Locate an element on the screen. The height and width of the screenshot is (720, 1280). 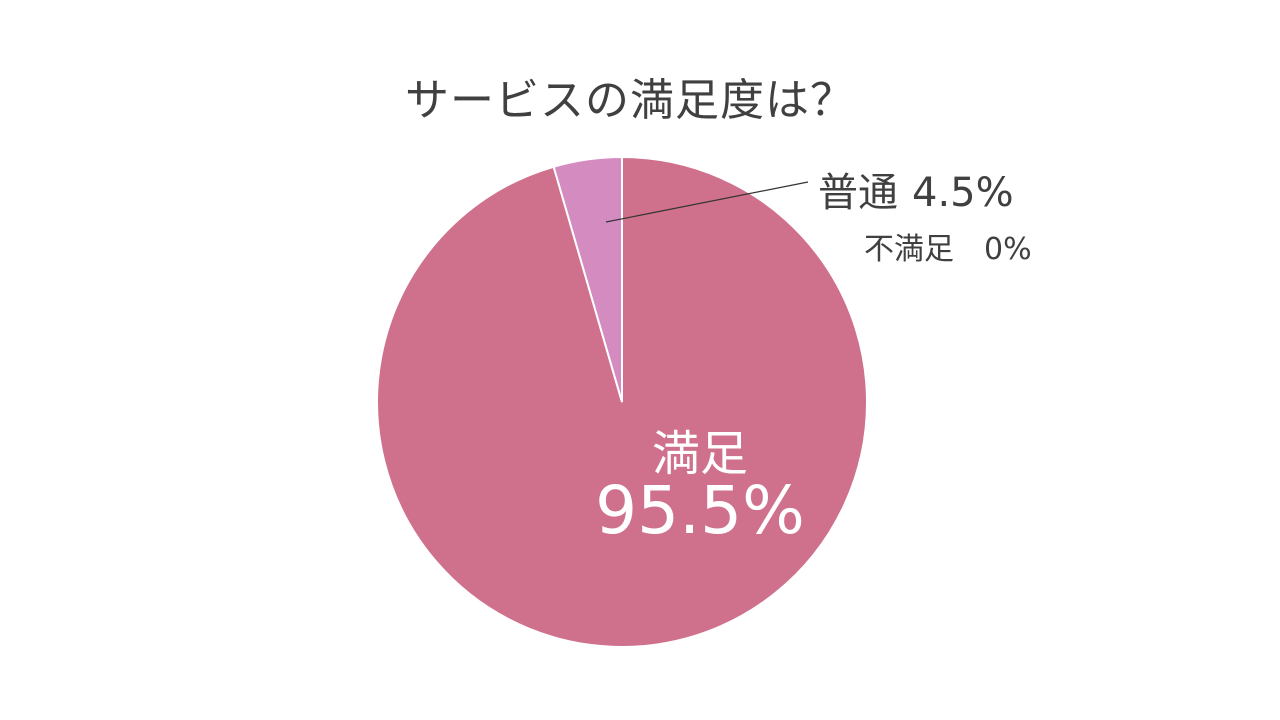
slice-value-satisfied: 95.5% is located at coordinates (700, 510).